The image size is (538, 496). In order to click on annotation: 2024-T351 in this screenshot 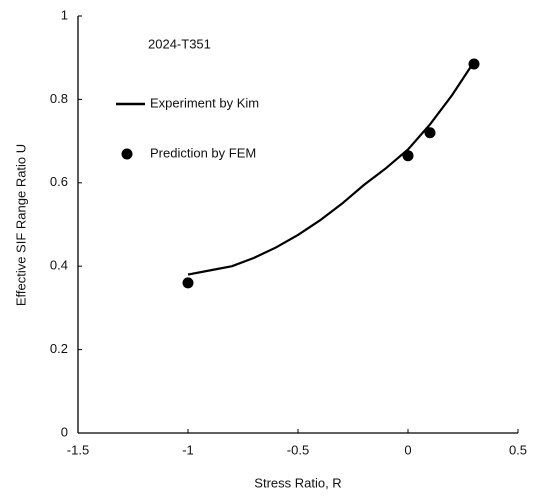, I will do `click(179, 43)`.